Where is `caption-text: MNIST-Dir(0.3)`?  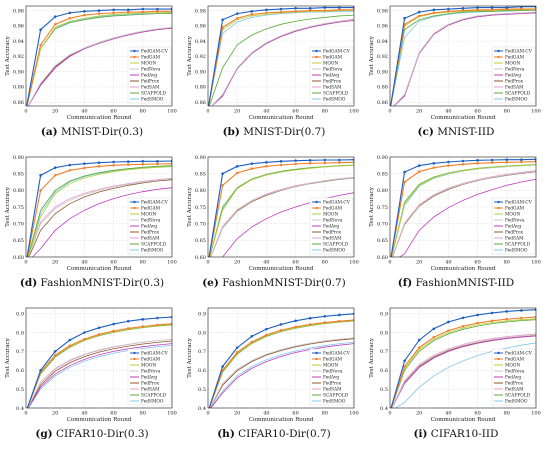
caption-text: MNIST-Dir(0.3) is located at coordinates (102, 132).